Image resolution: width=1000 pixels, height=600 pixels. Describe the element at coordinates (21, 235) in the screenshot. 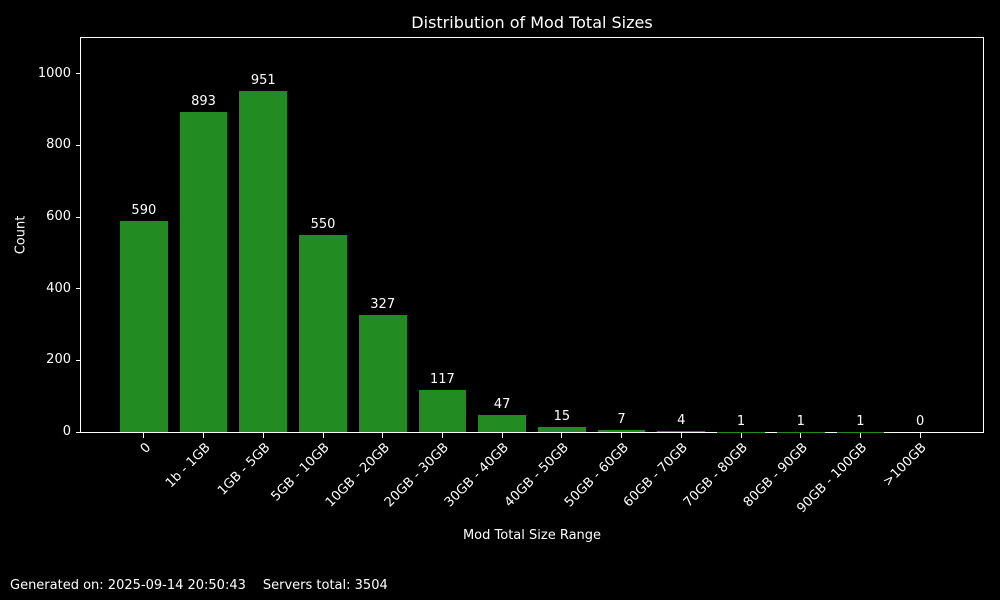

I see `y-axis-label: Count` at that location.